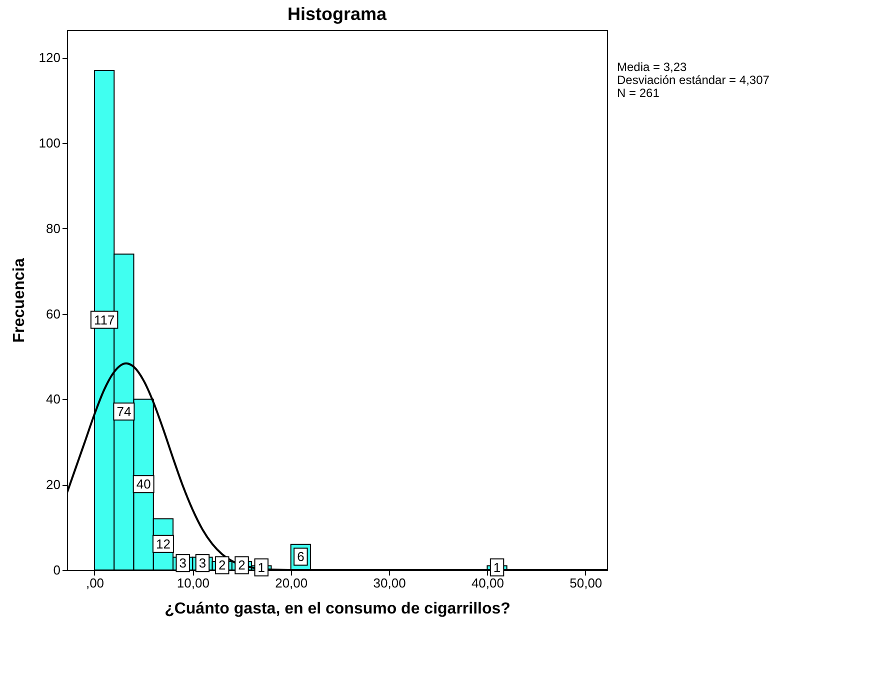 This screenshot has height=692, width=882. What do you see at coordinates (693, 80) in the screenshot?
I see `text: Desviación estándar = 4,307` at bounding box center [693, 80].